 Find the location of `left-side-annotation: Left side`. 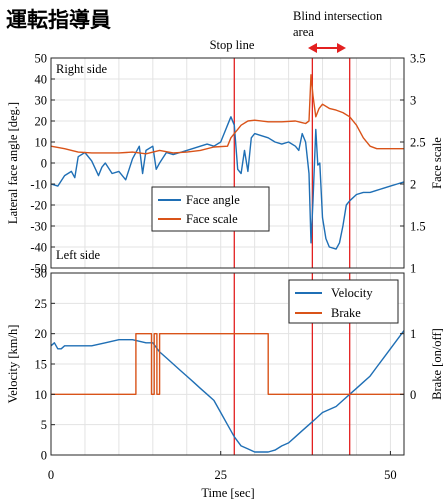

left-side-annotation: Left side is located at coordinates (78, 255).